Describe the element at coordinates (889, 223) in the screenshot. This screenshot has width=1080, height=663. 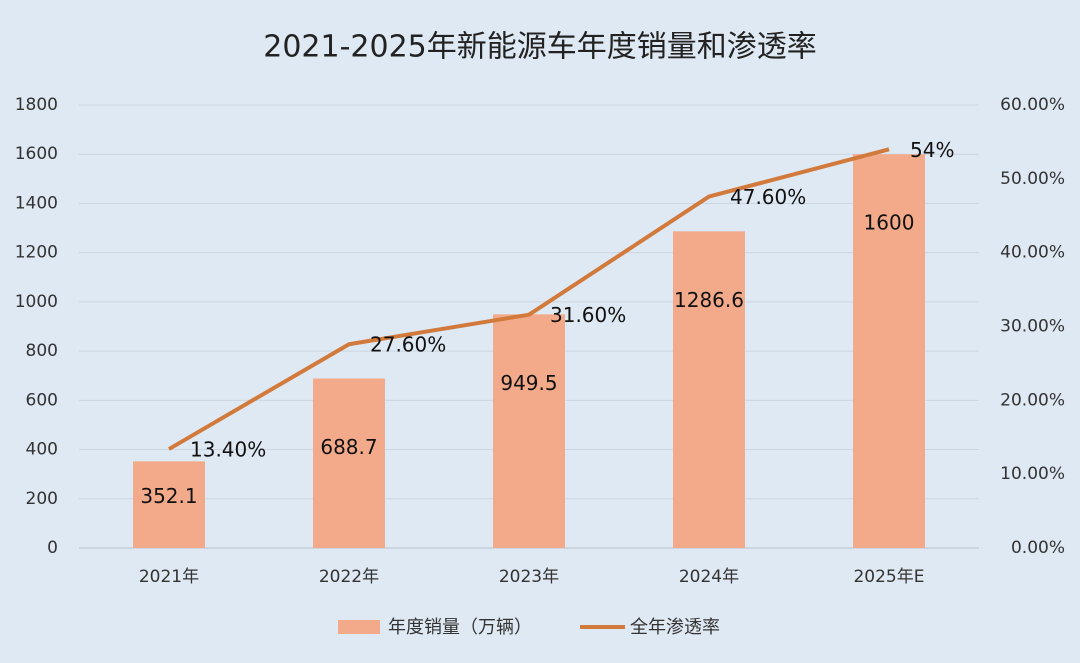
I see `bar-value-label: 1600` at that location.